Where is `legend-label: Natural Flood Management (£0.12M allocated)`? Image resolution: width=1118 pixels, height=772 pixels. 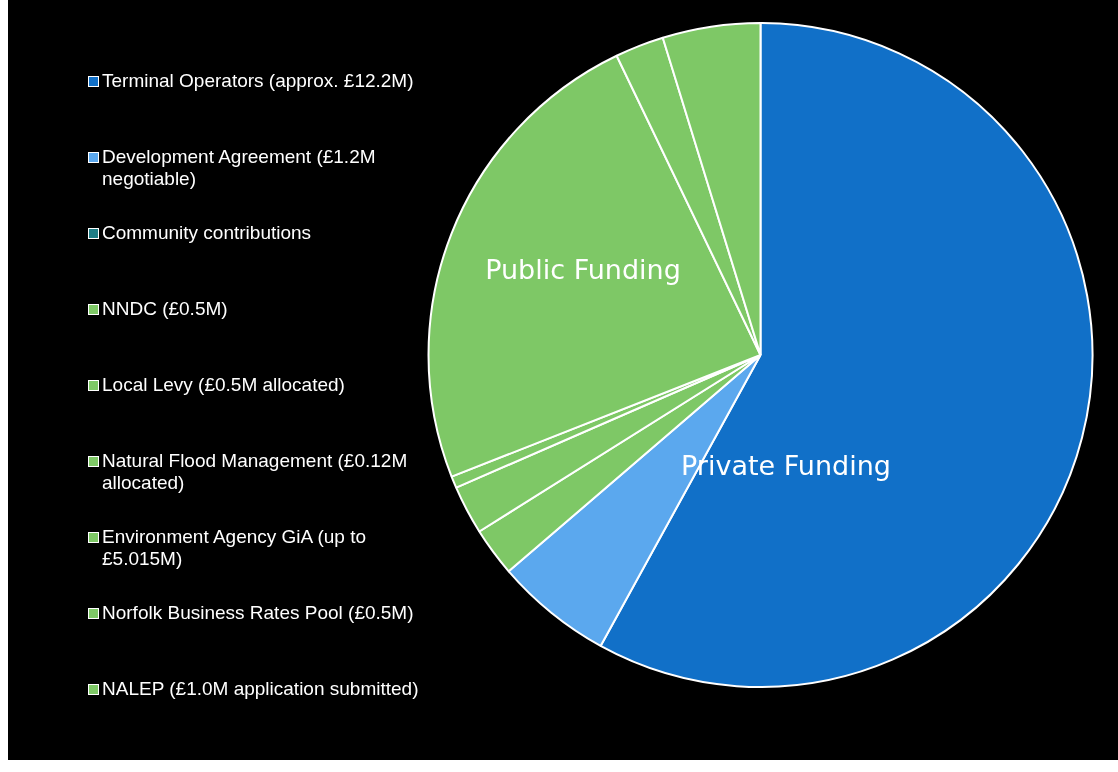 legend-label: Natural Flood Management (£0.12M allocated) is located at coordinates (255, 472).